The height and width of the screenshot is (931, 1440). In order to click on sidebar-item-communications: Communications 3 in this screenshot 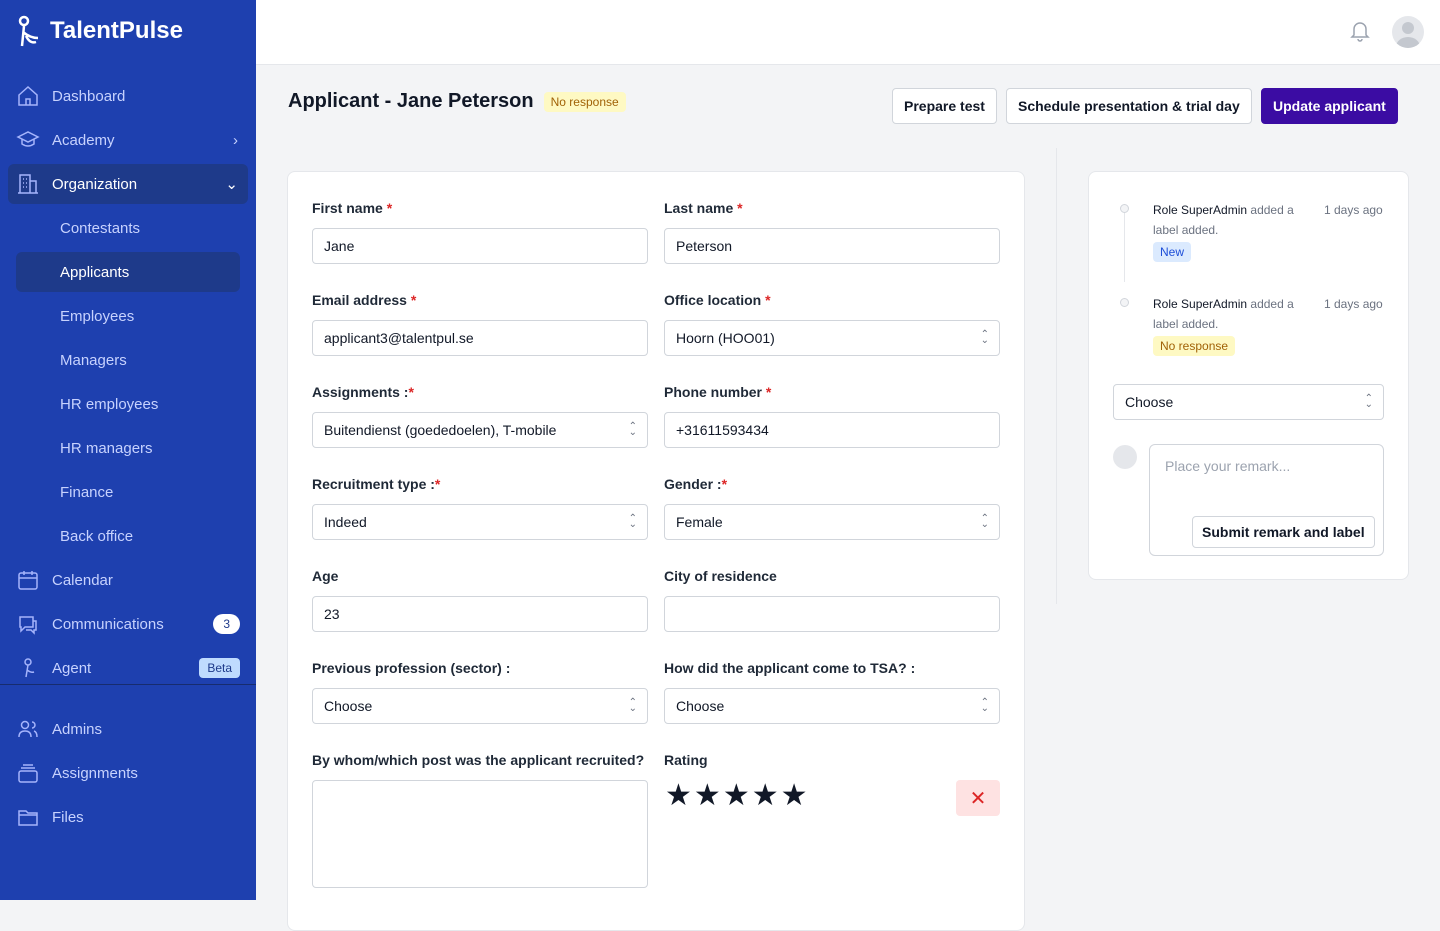, I will do `click(128, 624)`.